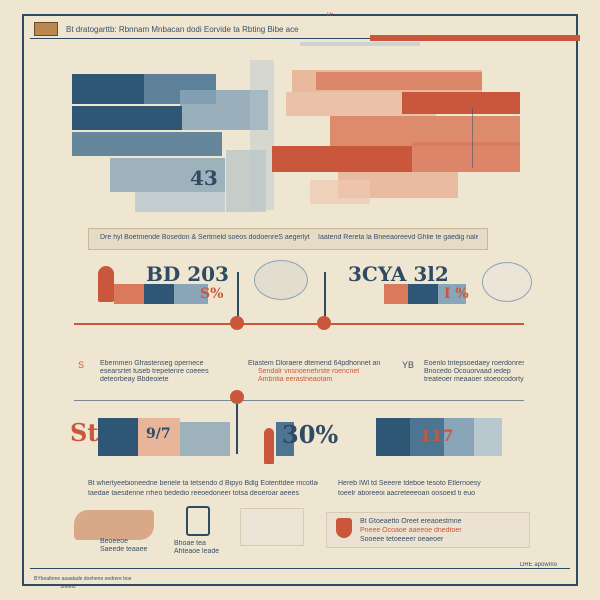 Image resolution: width=600 pixels, height=600 pixels. Describe the element at coordinates (114, 525) in the screenshot. I see `hand-money-illustration` at that location.